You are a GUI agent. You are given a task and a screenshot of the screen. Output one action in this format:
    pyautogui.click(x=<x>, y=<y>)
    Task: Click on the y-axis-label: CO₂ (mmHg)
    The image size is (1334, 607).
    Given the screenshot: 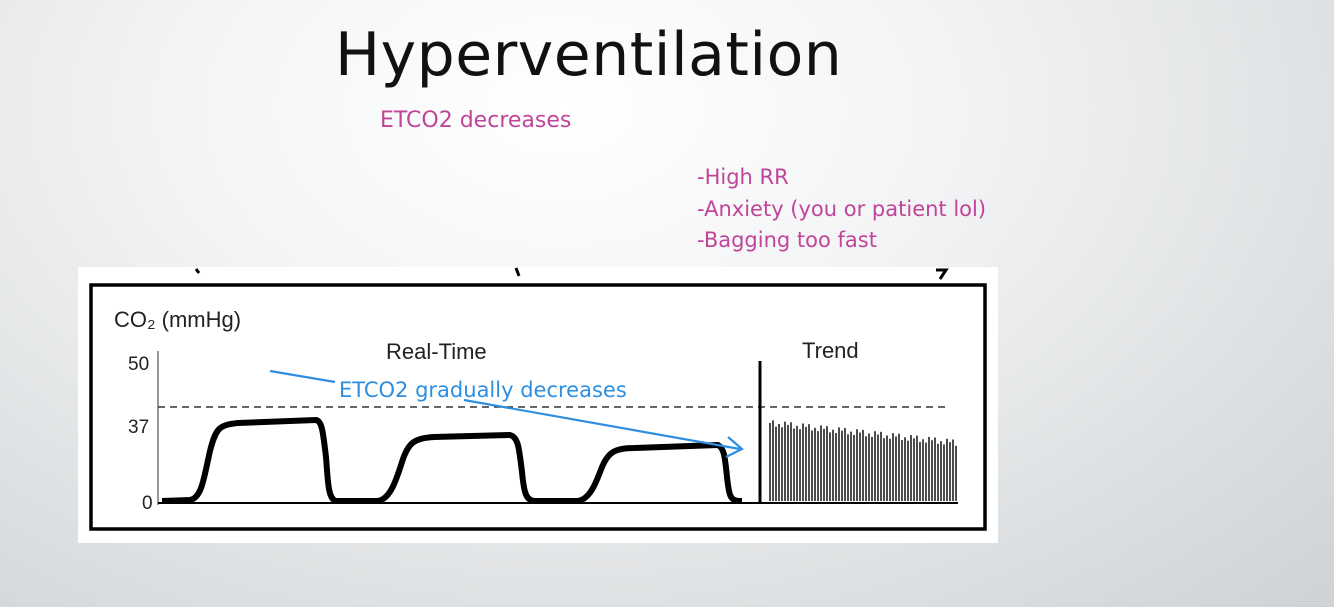 What is the action you would take?
    pyautogui.click(x=177, y=319)
    